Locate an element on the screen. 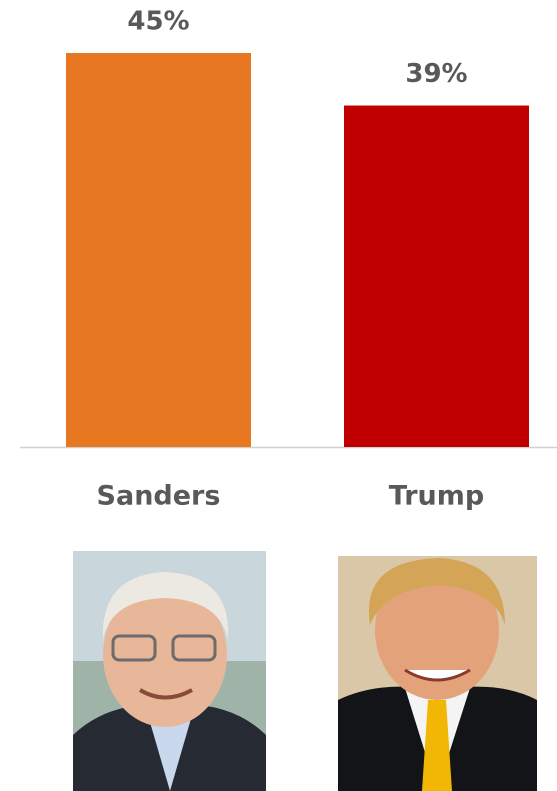 The height and width of the screenshot is (791, 557). x-tick-label: Trump is located at coordinates (436, 496).